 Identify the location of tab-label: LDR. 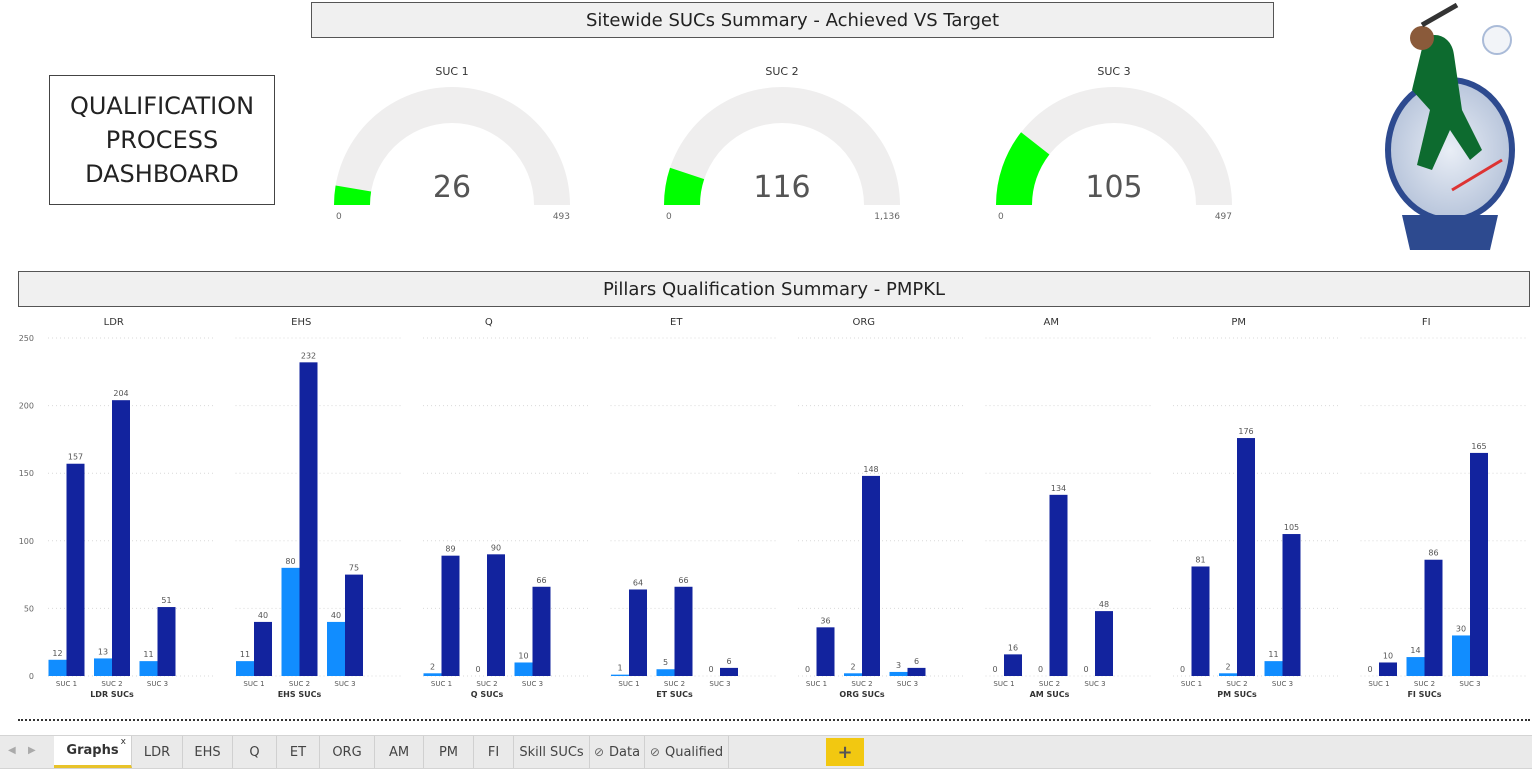
(157, 752).